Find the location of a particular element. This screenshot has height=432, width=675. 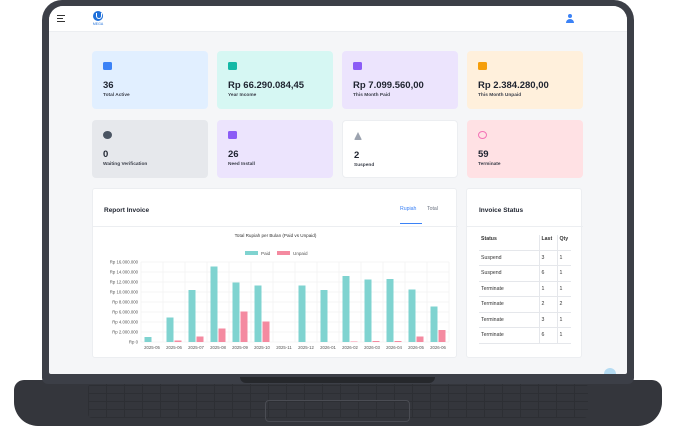

block-icon is located at coordinates (482, 135).